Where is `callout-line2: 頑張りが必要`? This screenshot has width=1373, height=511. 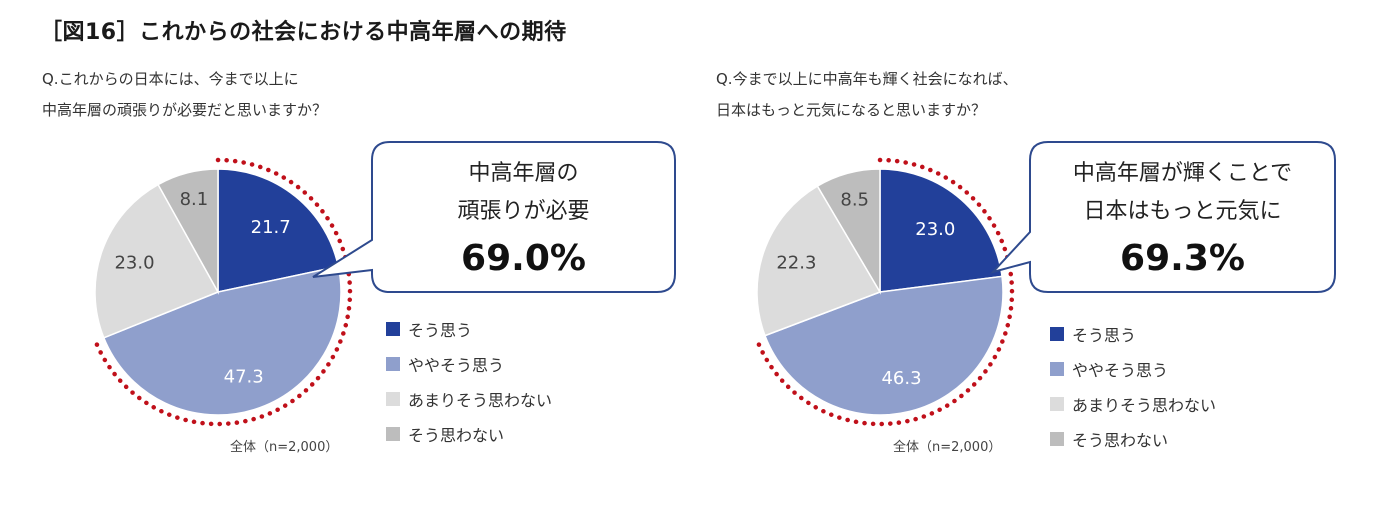 callout-line2: 頑張りが必要 is located at coordinates (523, 211).